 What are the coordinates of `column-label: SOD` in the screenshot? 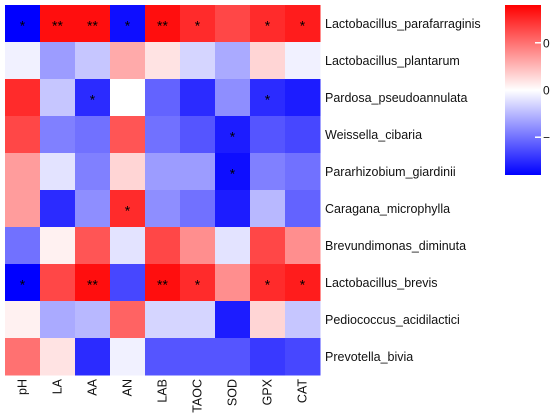 It's located at (233, 392).